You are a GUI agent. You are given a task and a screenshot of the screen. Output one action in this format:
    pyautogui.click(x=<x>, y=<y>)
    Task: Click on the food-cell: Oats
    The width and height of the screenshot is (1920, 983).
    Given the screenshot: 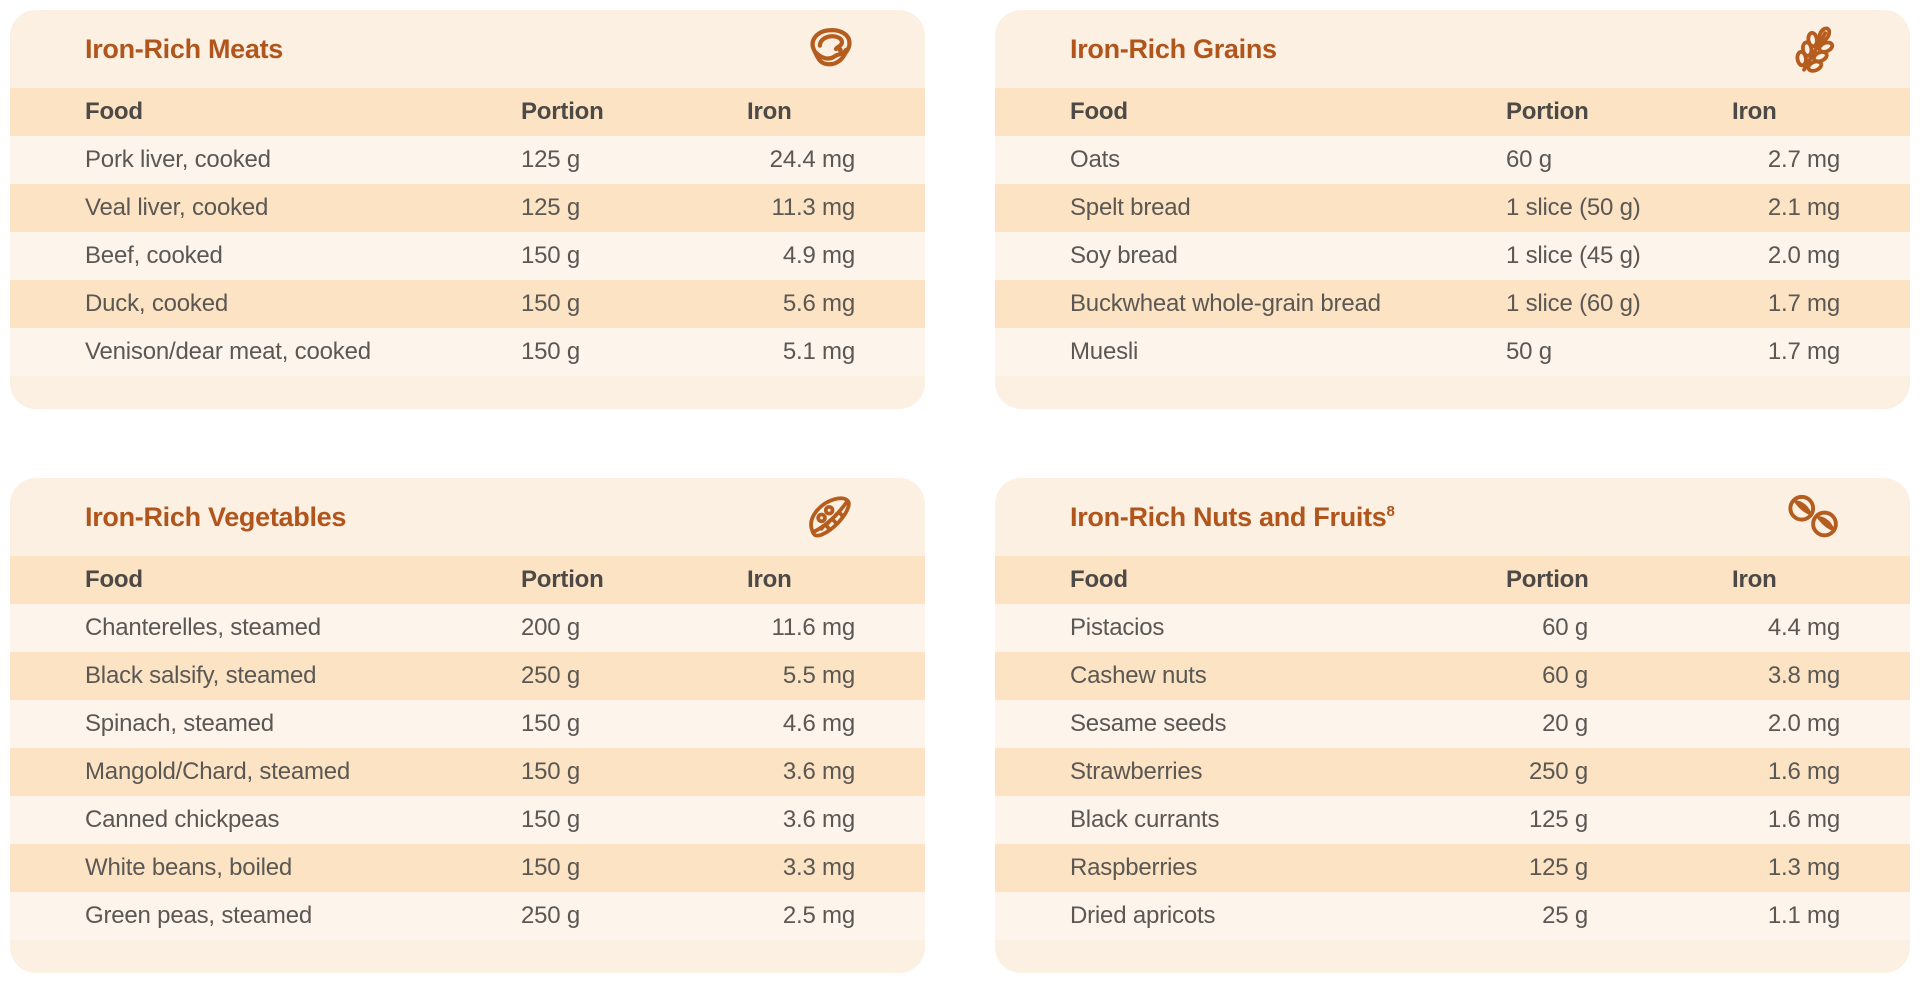 What is the action you would take?
    pyautogui.click(x=1095, y=159)
    